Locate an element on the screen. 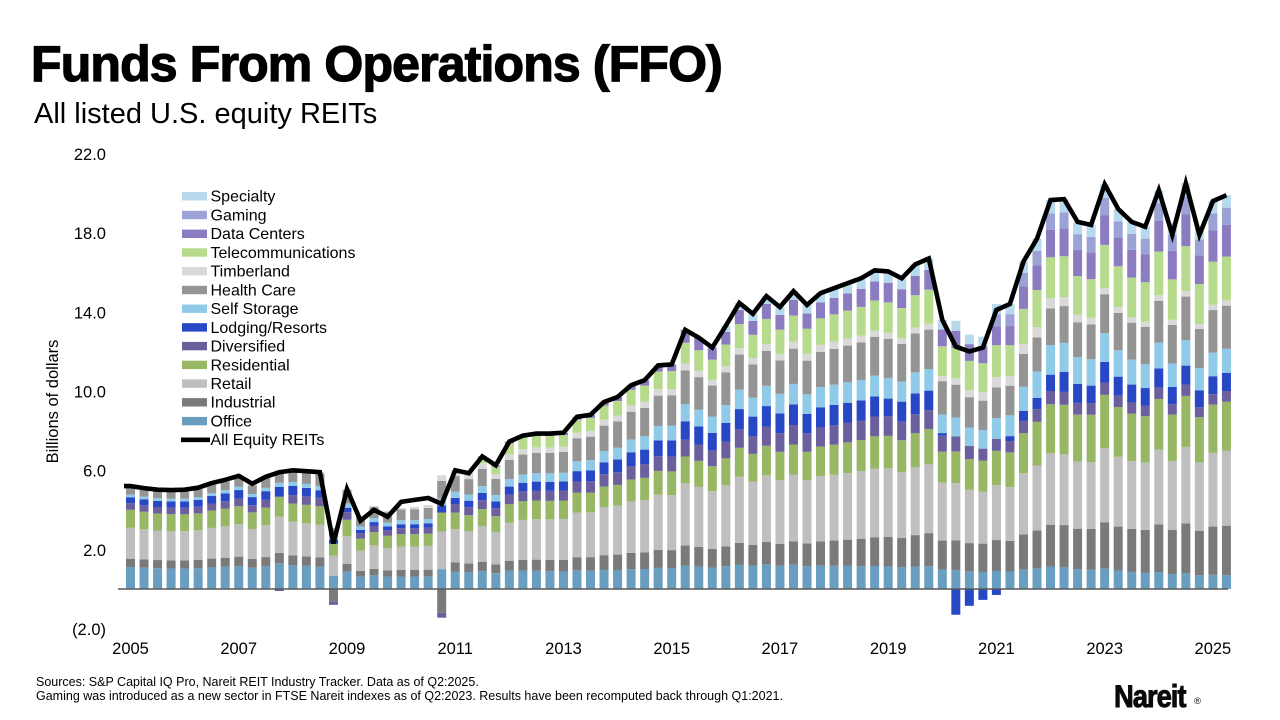 The image size is (1280, 720). svg-text: 2.0 is located at coordinates (94, 551).